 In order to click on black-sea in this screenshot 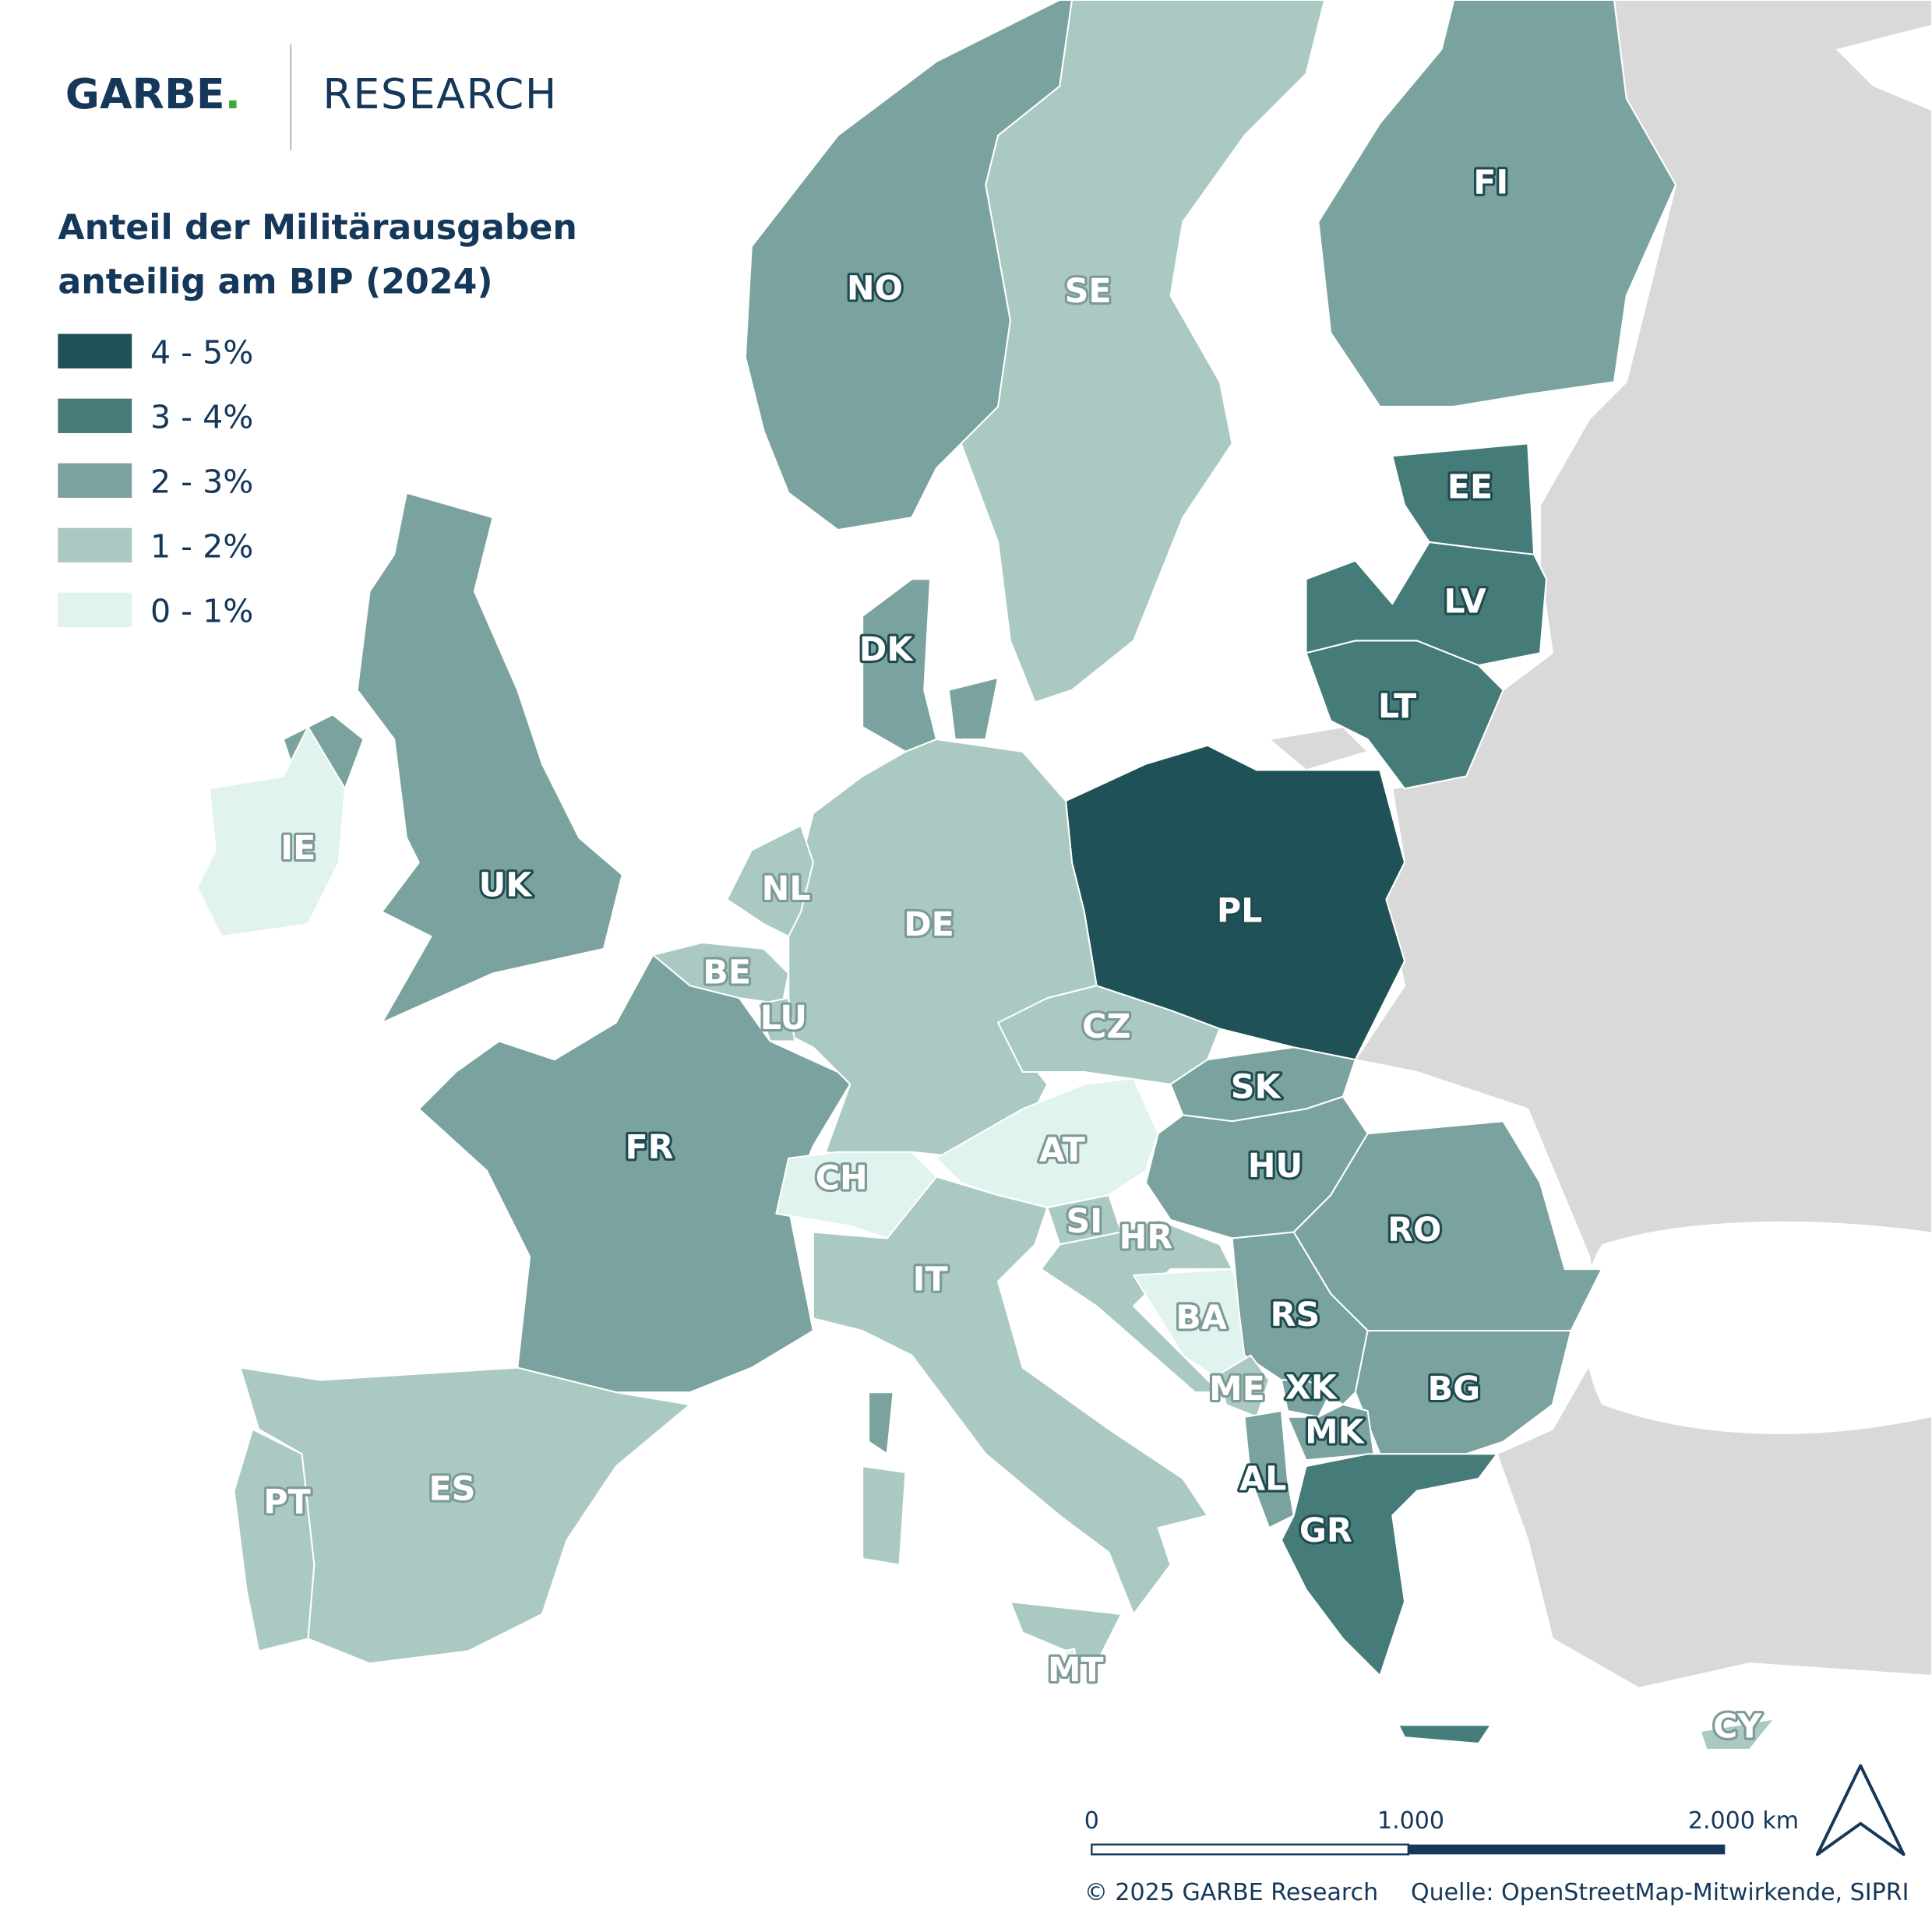, I will do `click(1758, 1327)`.